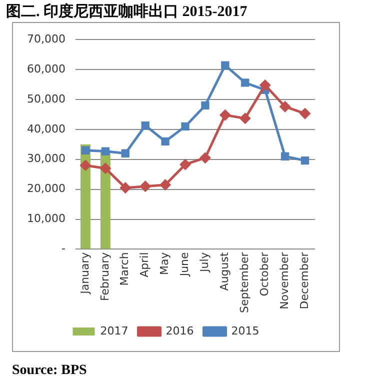 The height and width of the screenshot is (388, 389). What do you see at coordinates (145, 265) in the screenshot?
I see `x-tick-label: April` at bounding box center [145, 265].